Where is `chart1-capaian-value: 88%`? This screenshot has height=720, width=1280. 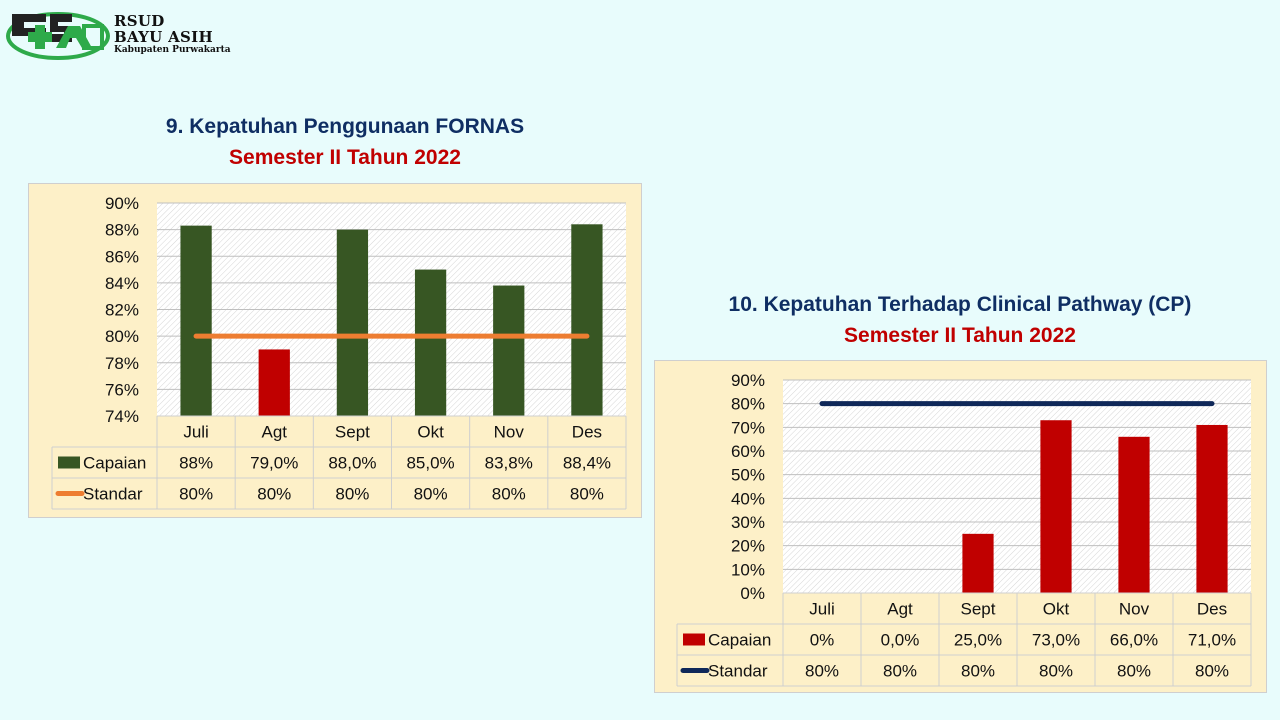
chart1-capaian-value: 88% is located at coordinates (196, 463).